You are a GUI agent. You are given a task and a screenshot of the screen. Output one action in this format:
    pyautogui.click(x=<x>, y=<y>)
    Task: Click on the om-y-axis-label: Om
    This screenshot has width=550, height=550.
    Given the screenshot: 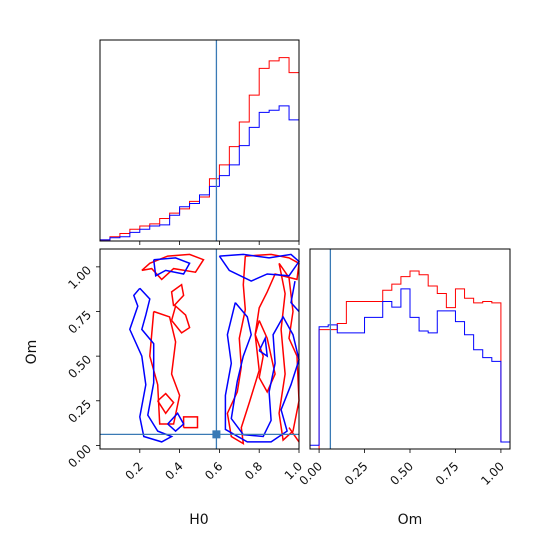 What is the action you would take?
    pyautogui.click(x=32, y=352)
    